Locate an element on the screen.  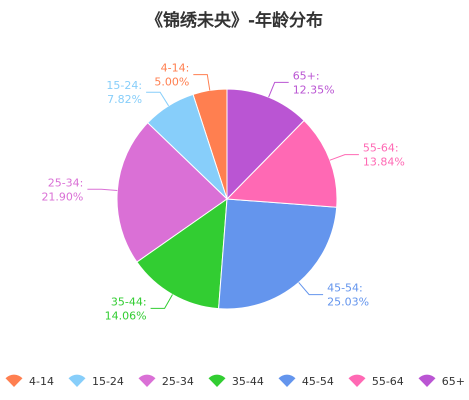
chart-title: 《锦绣未央》-年龄分布 is located at coordinates (234, 21).